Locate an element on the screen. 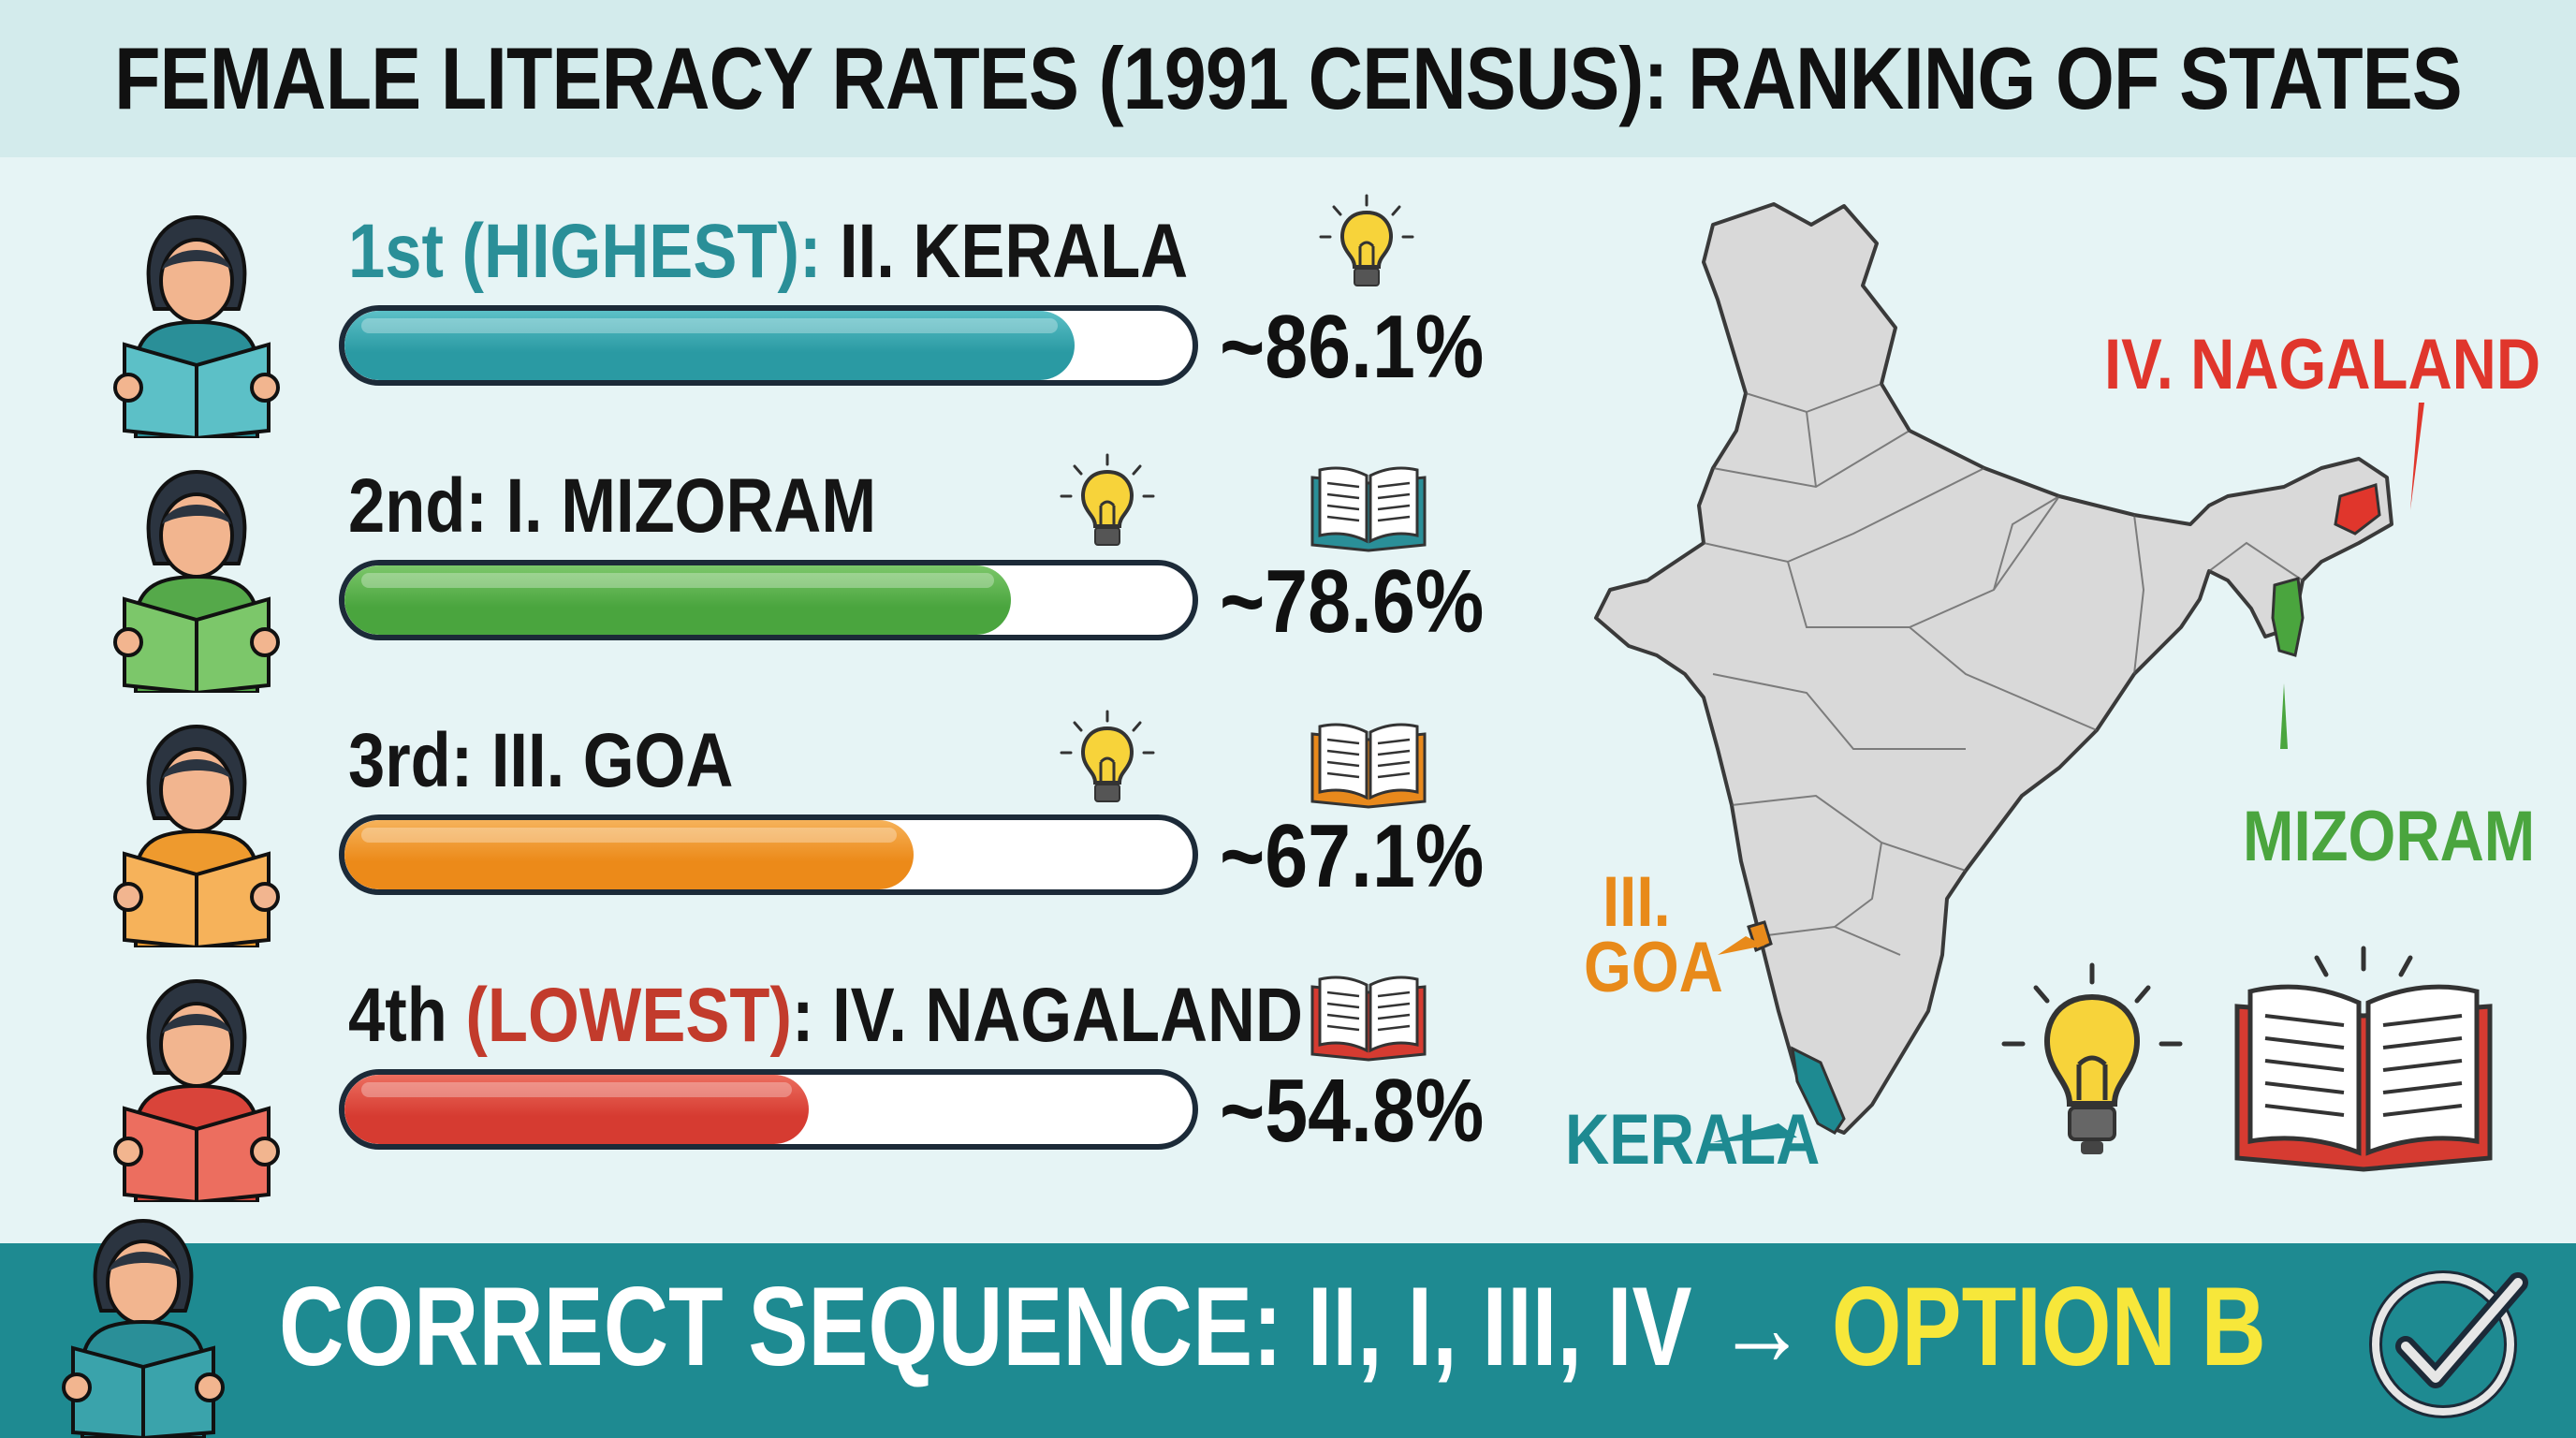  answer-sequence: CORRECT SEQUENCE: II, I, III, IV → is located at coordinates (1055, 1326).